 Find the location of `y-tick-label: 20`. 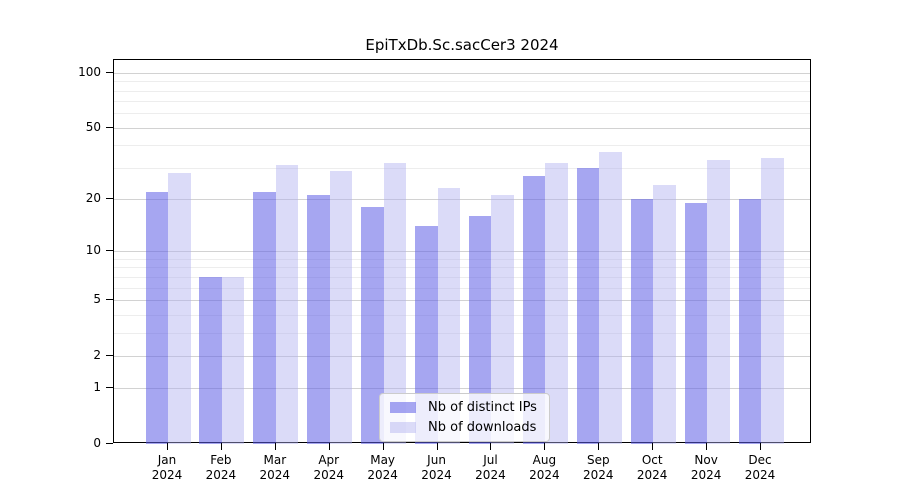

y-tick-label: 20 is located at coordinates (93, 198).